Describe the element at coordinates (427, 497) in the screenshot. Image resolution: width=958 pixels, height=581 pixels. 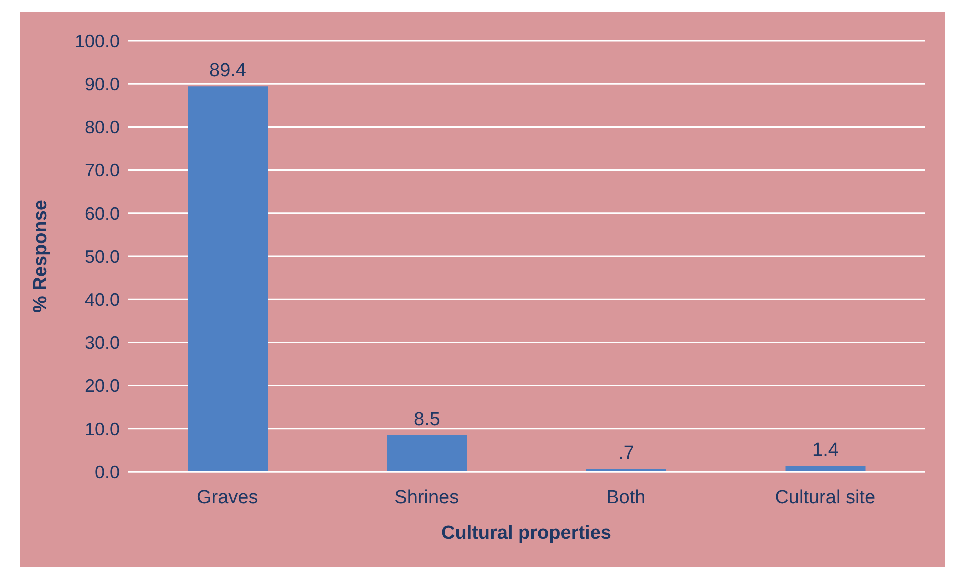
I see `x-tick-label: Shrines` at that location.